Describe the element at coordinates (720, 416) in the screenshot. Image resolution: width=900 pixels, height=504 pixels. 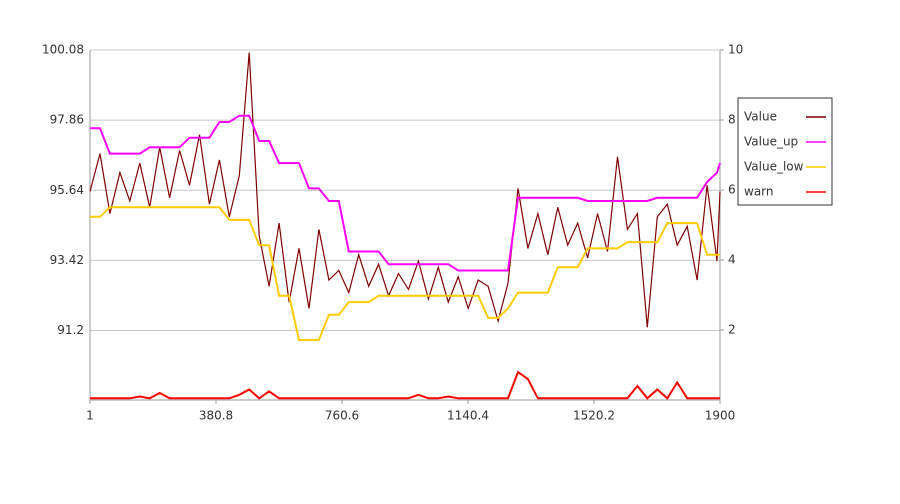
I see `x-tick-label: 1900` at that location.